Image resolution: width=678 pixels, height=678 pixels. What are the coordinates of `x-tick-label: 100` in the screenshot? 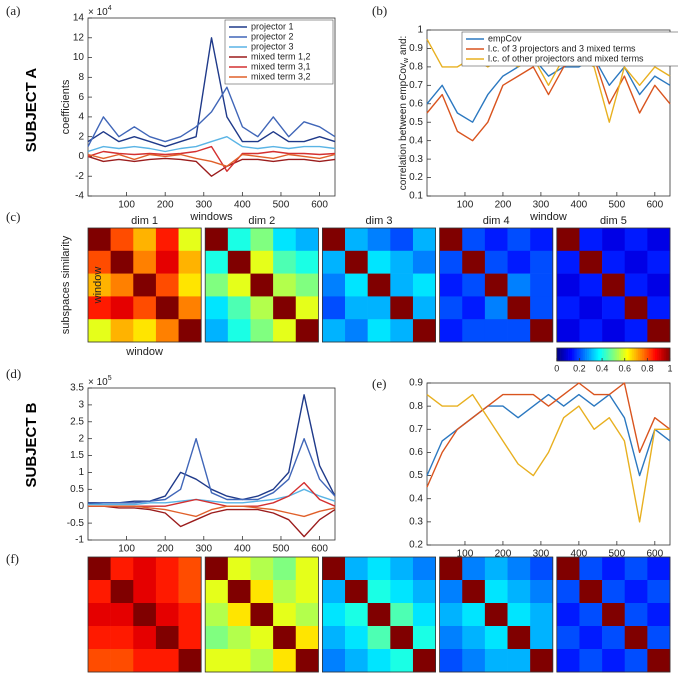 It's located at (126, 205).